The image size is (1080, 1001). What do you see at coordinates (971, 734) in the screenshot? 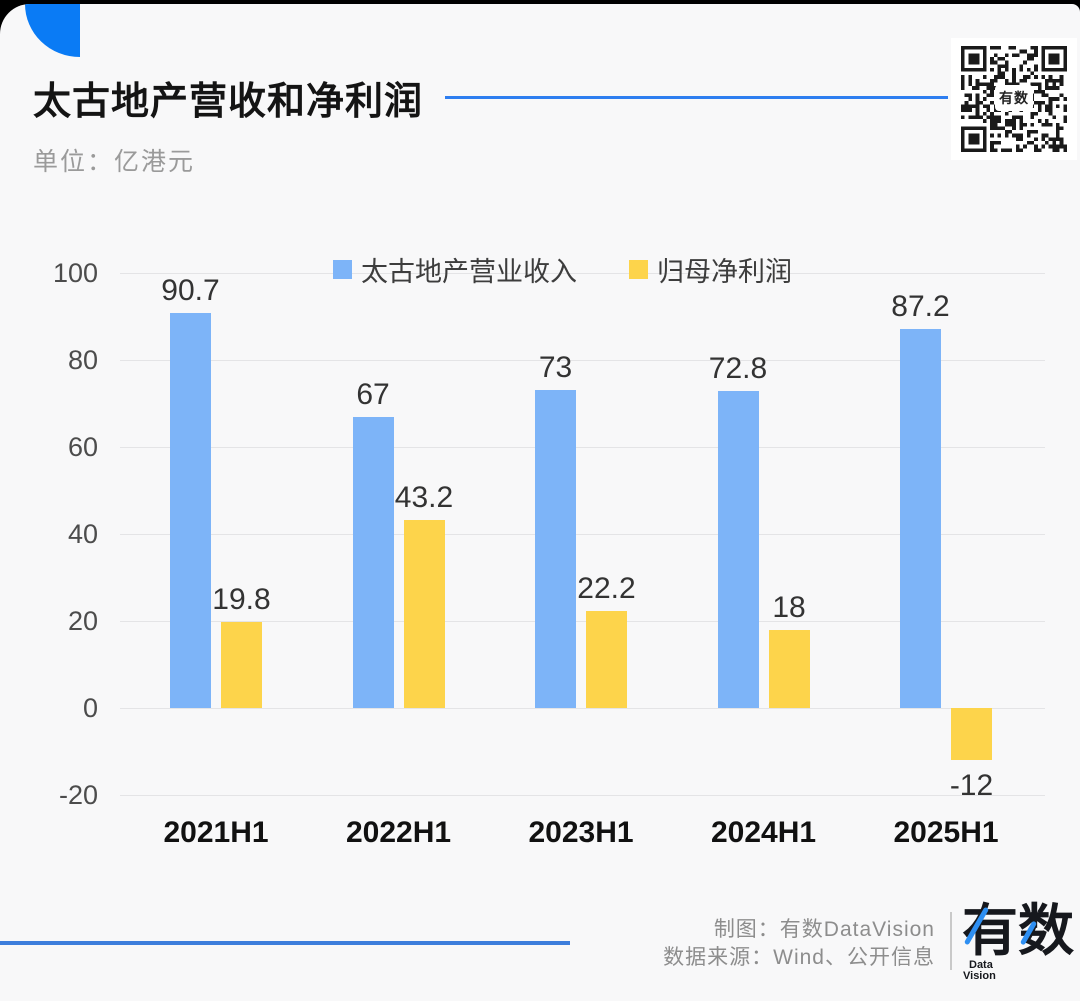
I see `bar-profit-2025H1` at bounding box center [971, 734].